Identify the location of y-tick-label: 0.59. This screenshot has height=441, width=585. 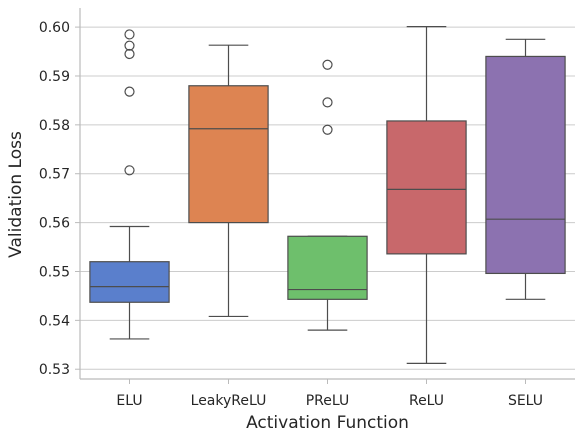
(54, 77).